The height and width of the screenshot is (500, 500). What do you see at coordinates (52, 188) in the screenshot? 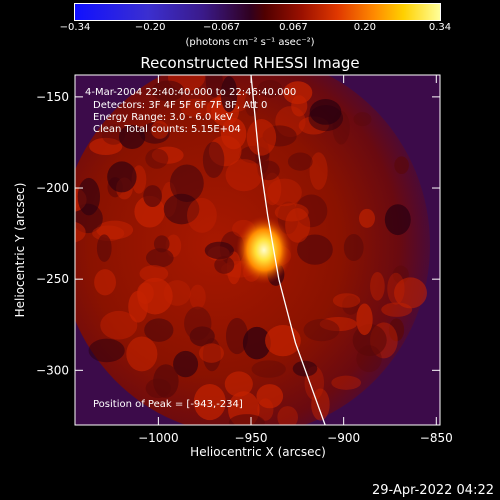
I see `y-tick-label: −200` at bounding box center [52, 188].